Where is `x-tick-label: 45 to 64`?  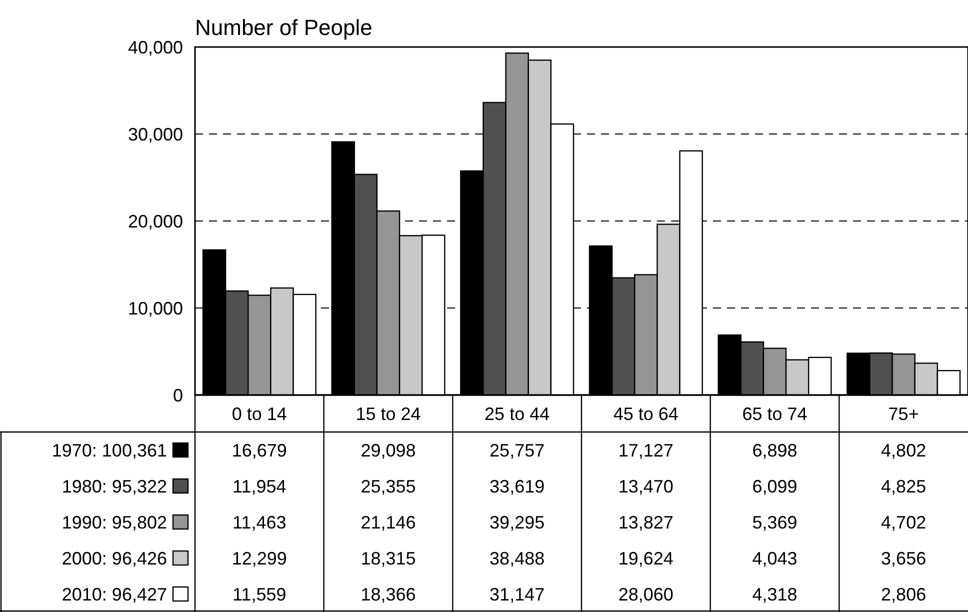 x-tick-label: 45 to 64 is located at coordinates (645, 414).